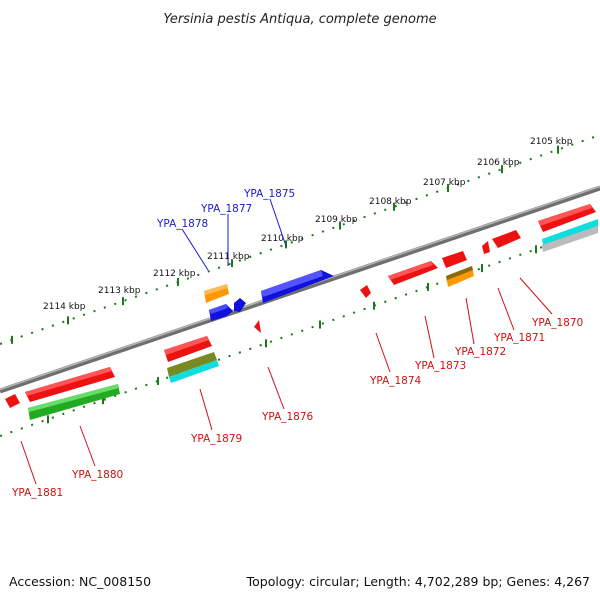 This screenshot has height=600, width=600. I want to click on gene-label-ypa-1875: YPA_1875, so click(269, 194).